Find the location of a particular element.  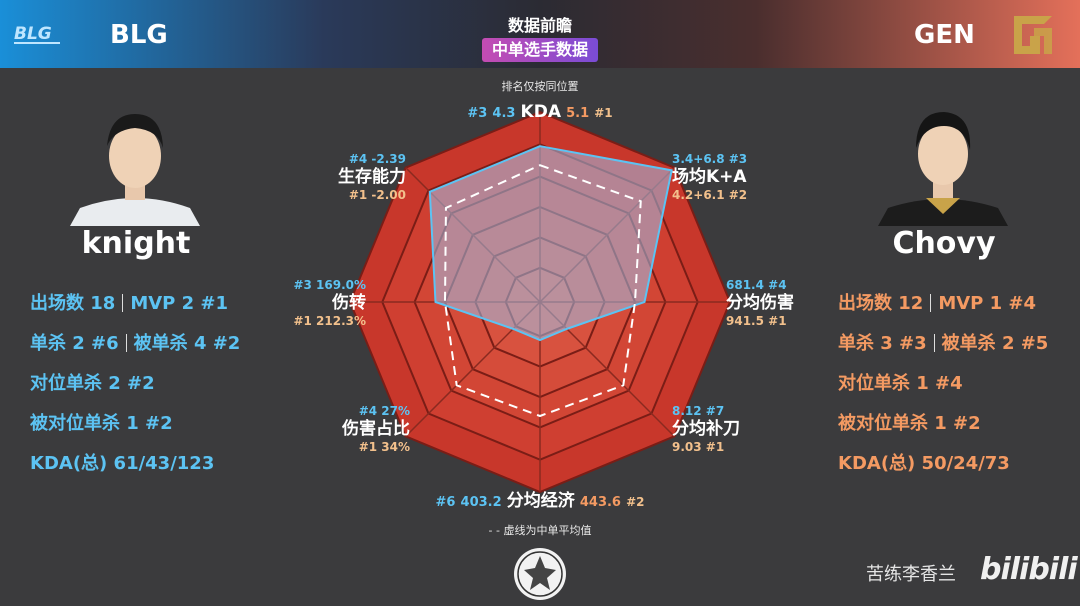

gen-logo-icon is located at coordinates (1033, 35).